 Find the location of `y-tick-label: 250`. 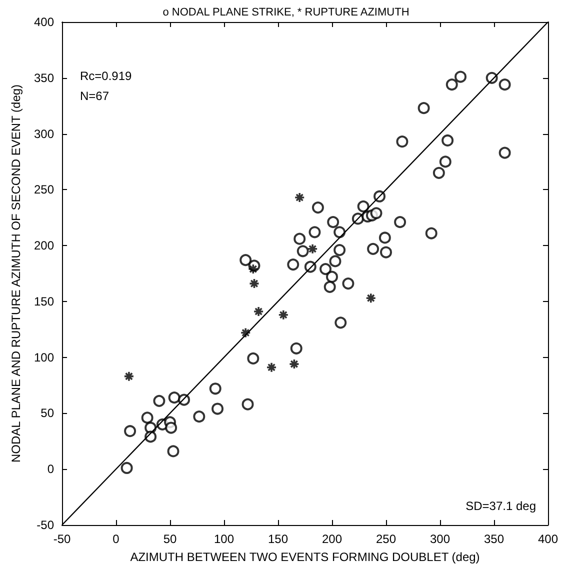

y-tick-label: 250 is located at coordinates (44, 189).